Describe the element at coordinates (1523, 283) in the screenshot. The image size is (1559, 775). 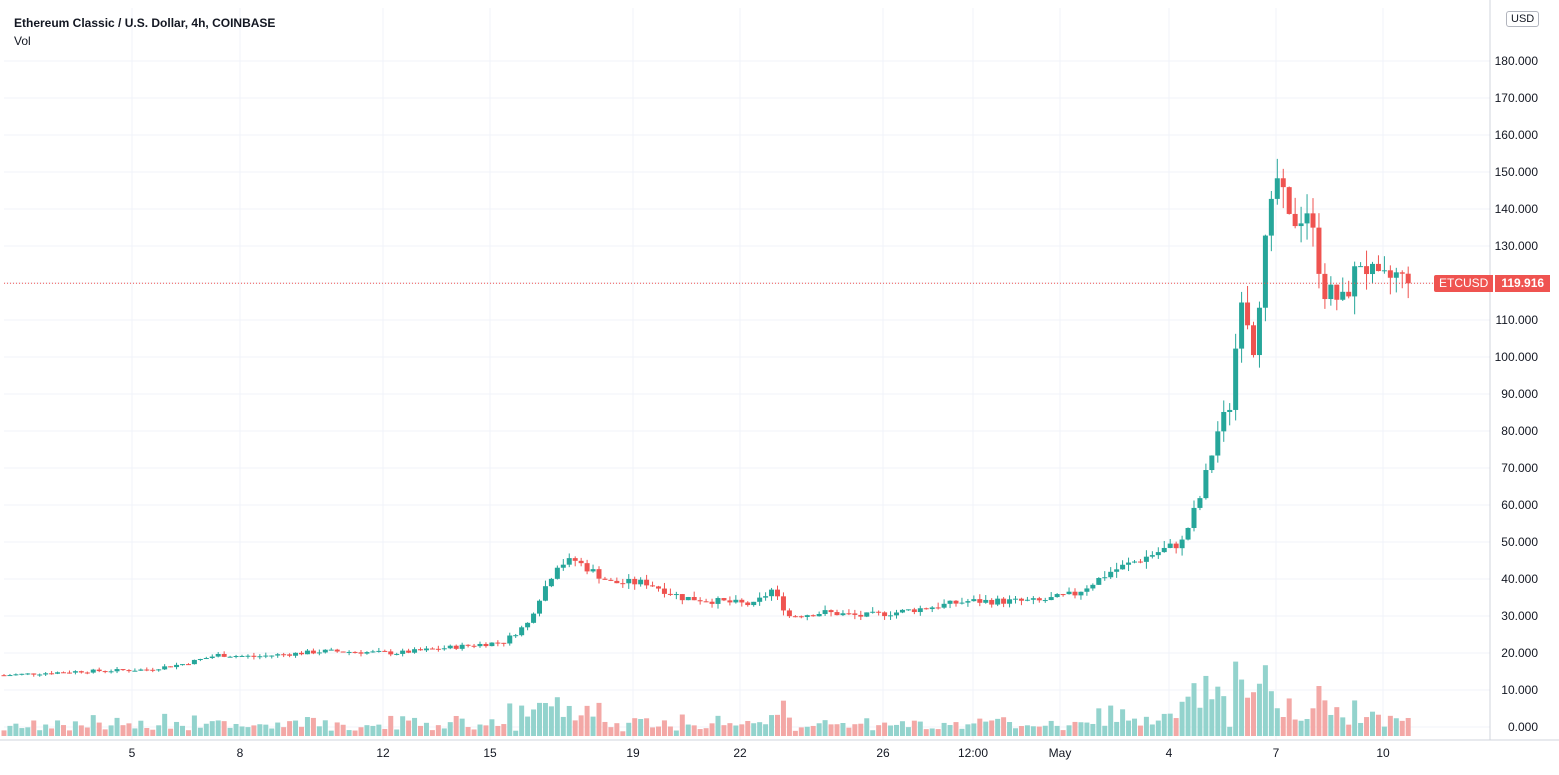
I see `last-price-value: 119.916` at that location.